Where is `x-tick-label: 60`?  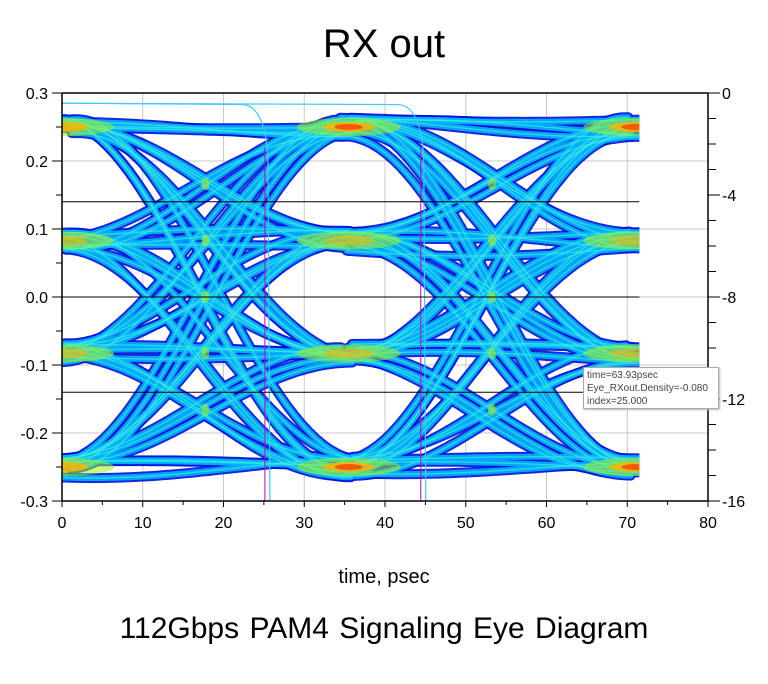
x-tick-label: 60 is located at coordinates (547, 523).